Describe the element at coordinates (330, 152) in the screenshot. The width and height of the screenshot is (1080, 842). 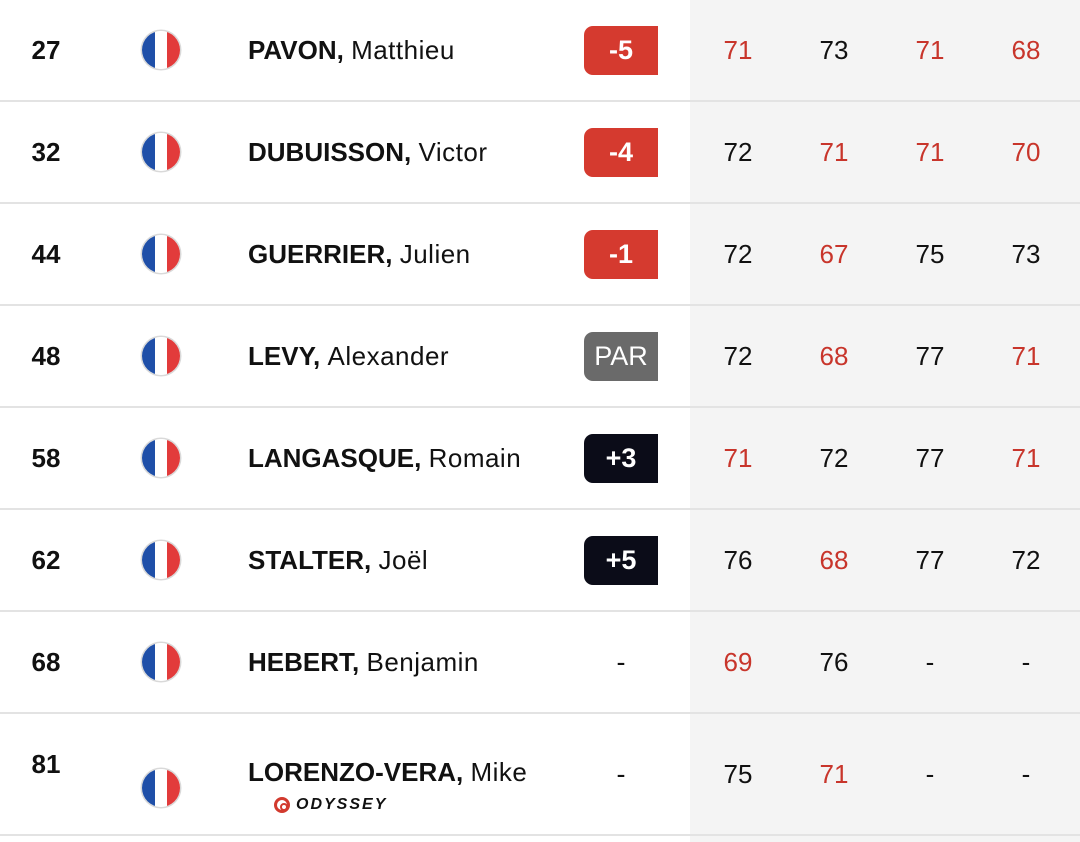
I see `player-last-name: DUBUISSON,` at that location.